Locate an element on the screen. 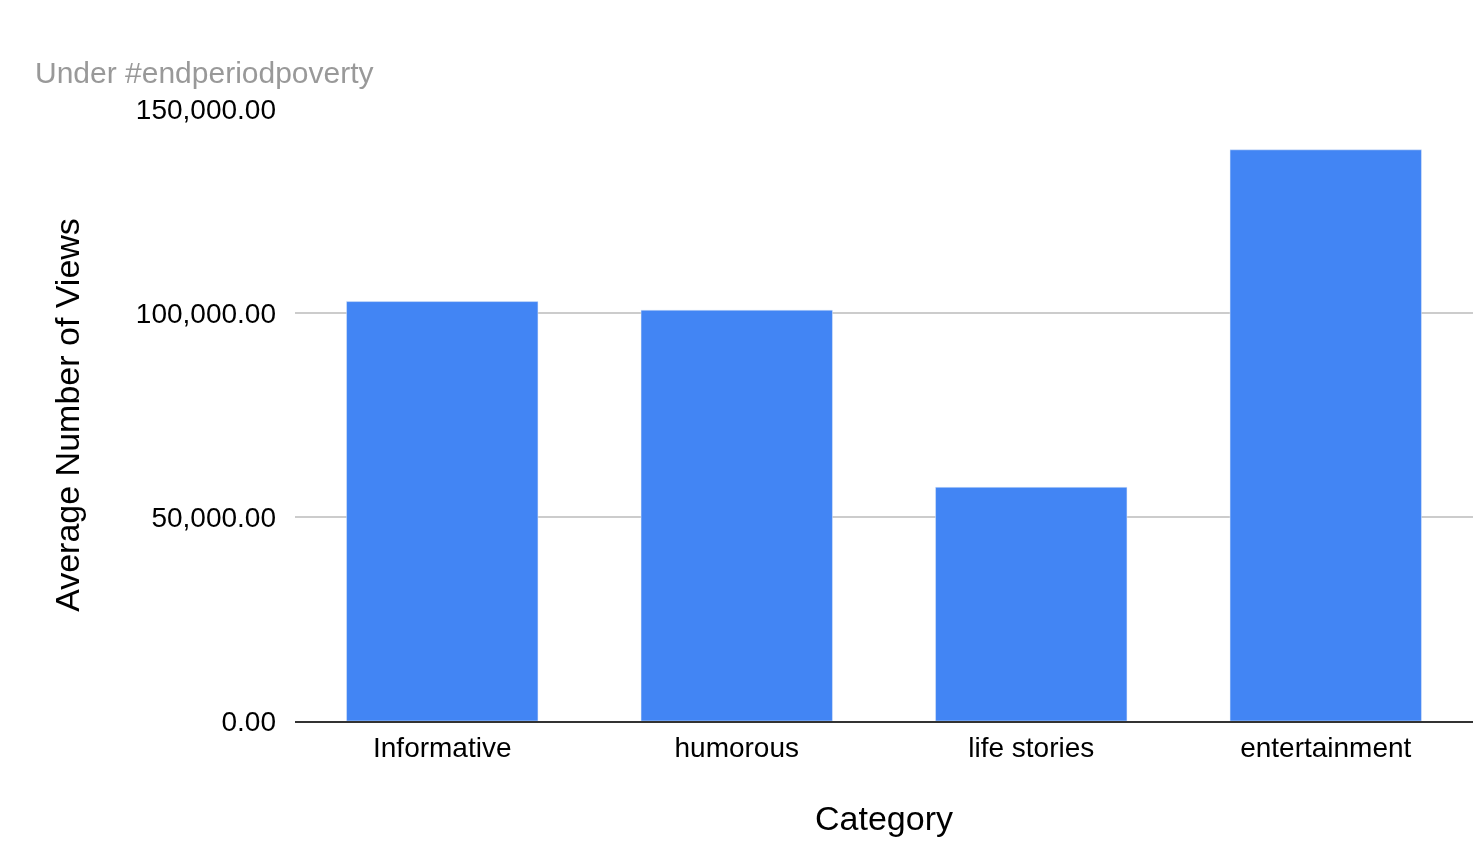  x-tick-label: entertainment is located at coordinates (1326, 747).